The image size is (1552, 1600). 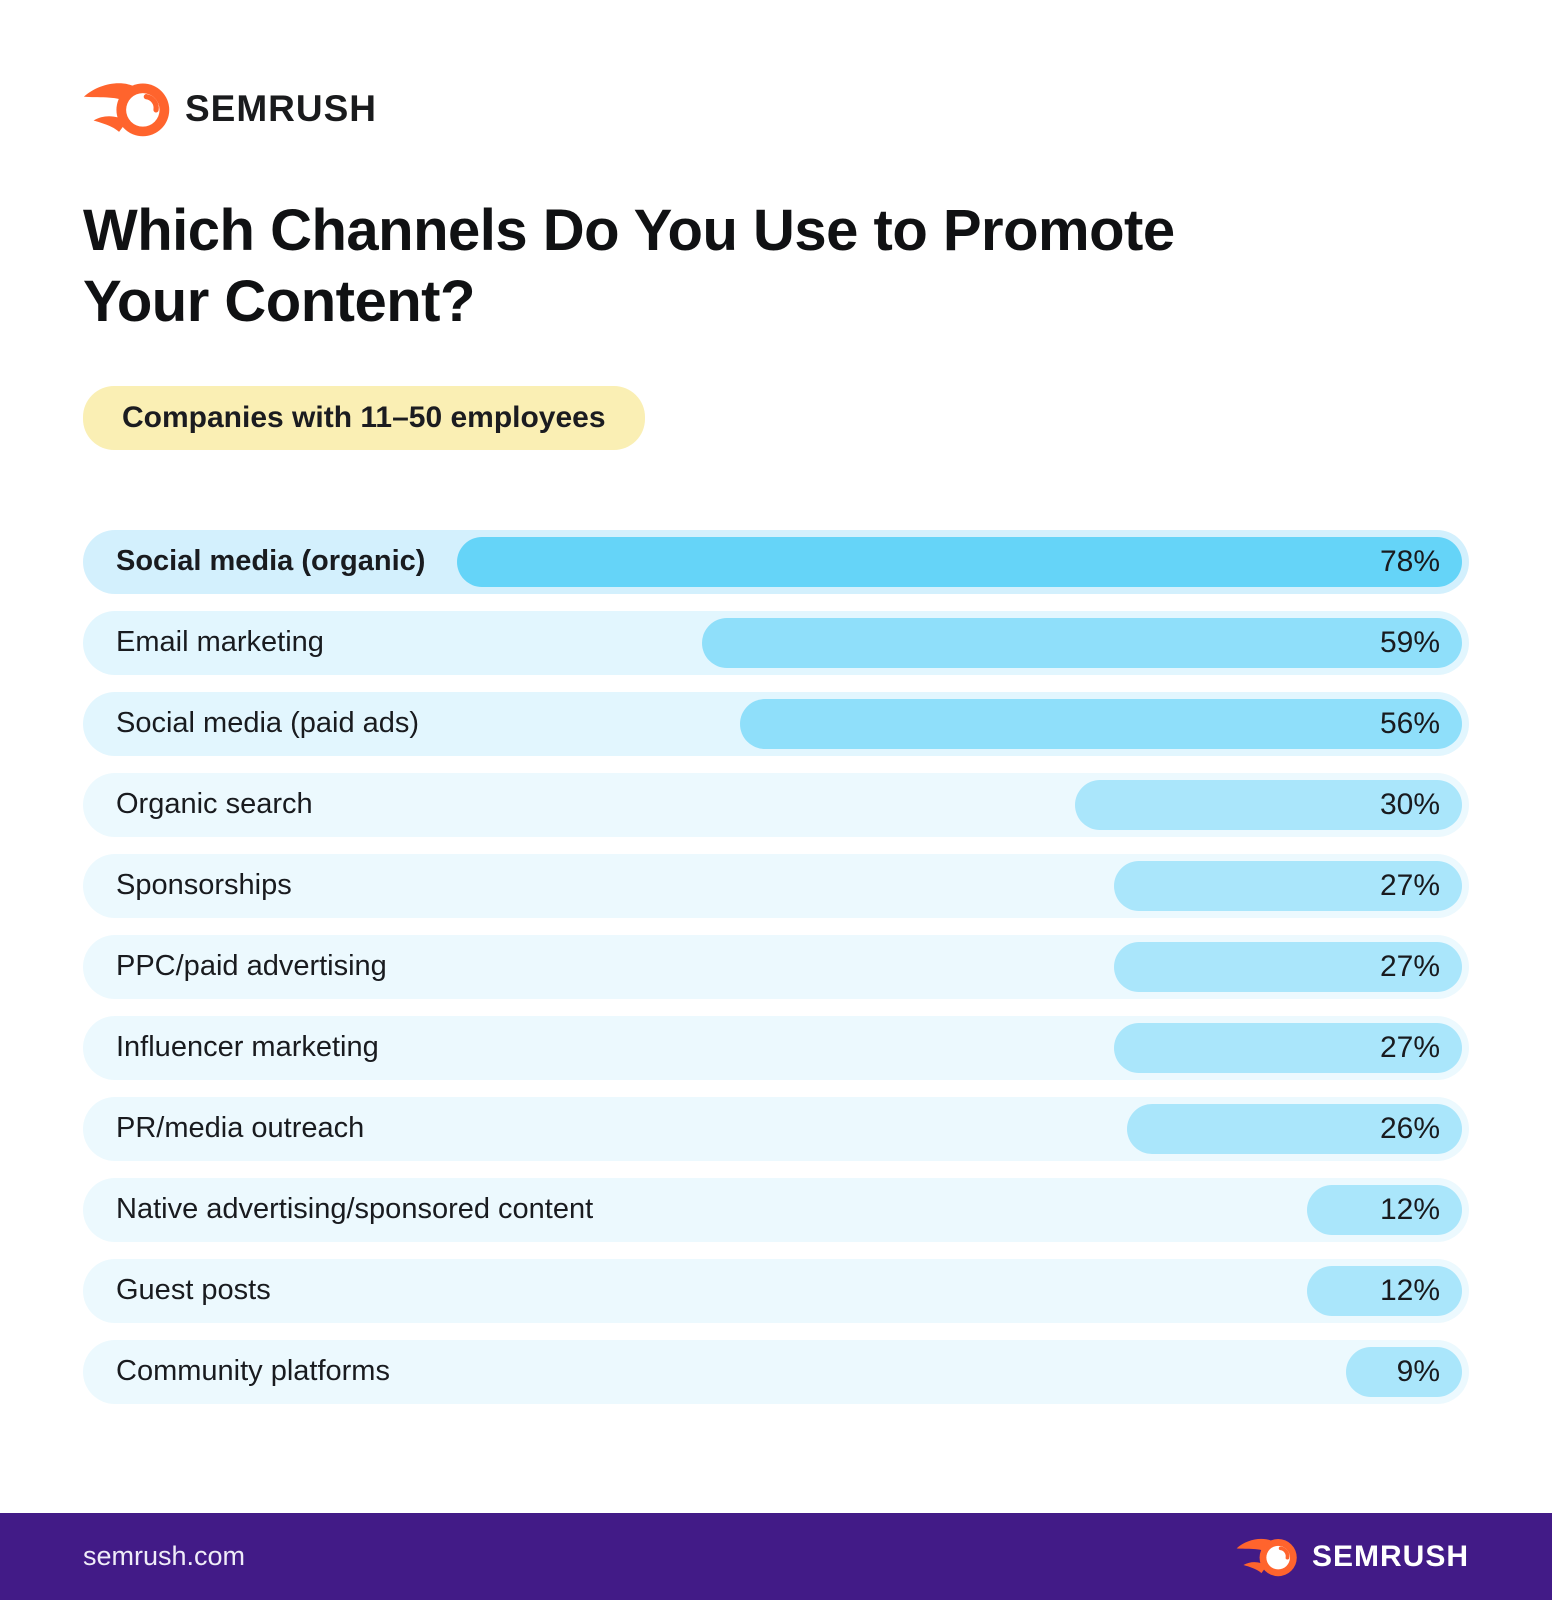 I want to click on bar-fill: 78%, so click(x=959, y=561).